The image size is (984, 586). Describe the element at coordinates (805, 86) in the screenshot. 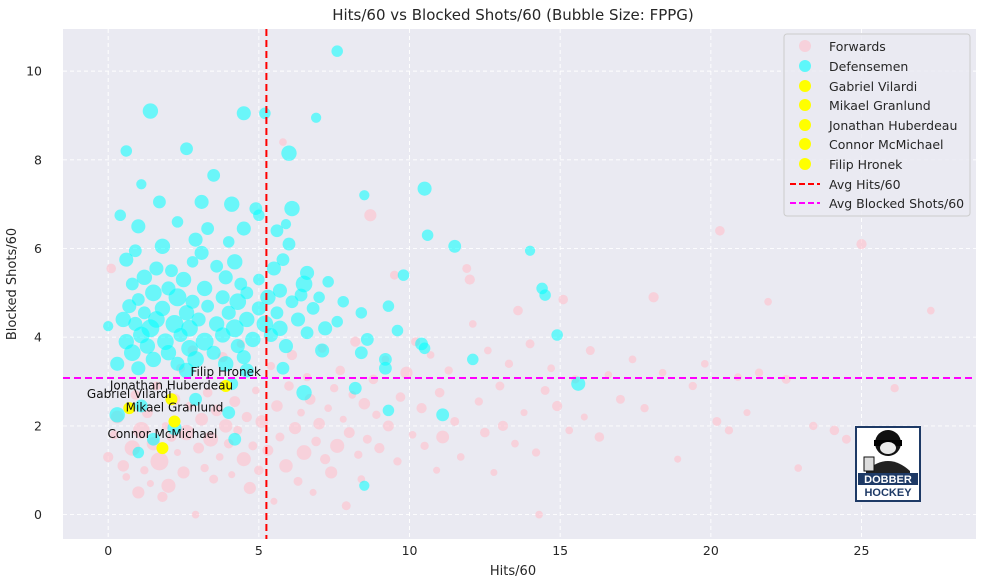

I see `legend-marker-gabriel-vilardi` at that location.